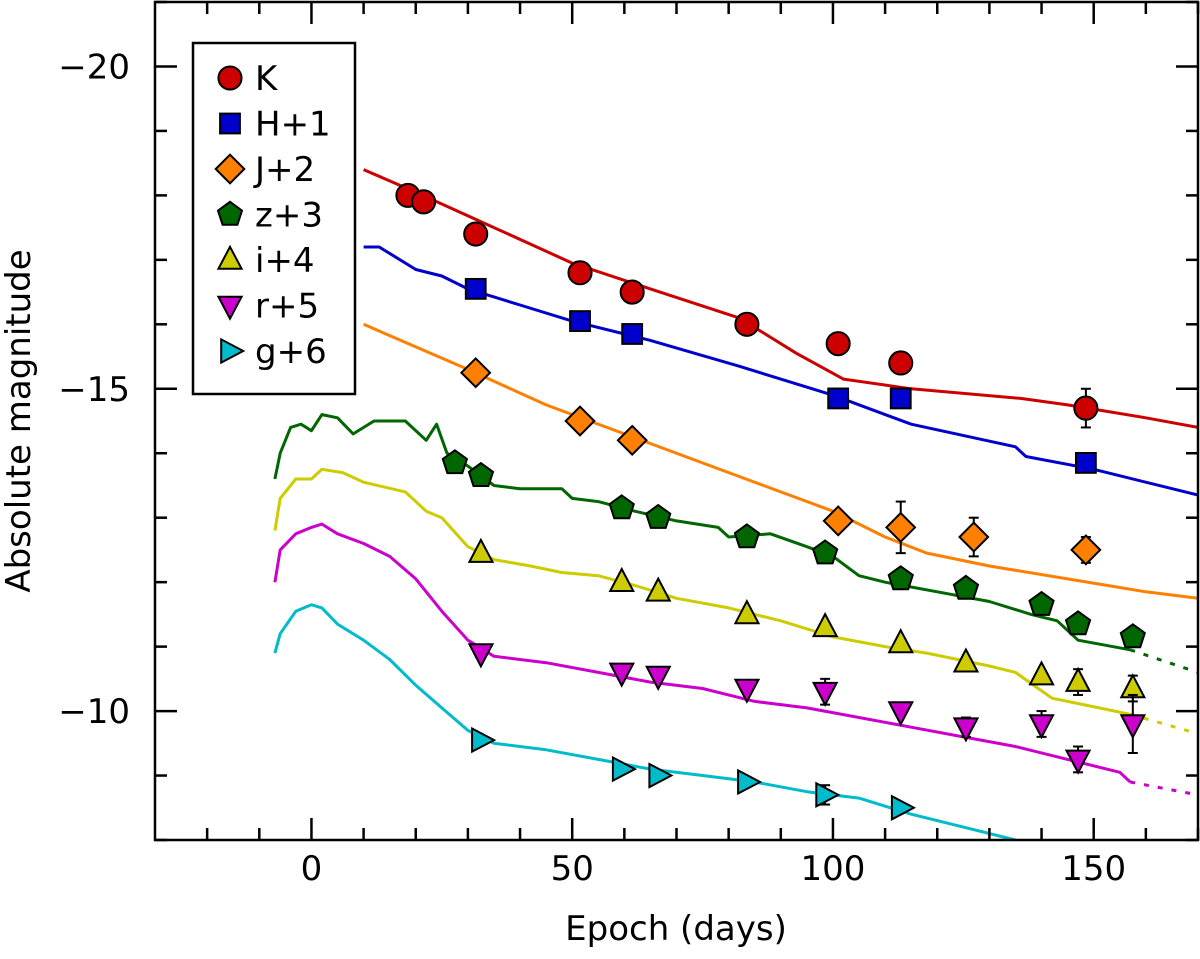  Describe the element at coordinates (832, 869) in the screenshot. I see `x-tick-label: 100` at that location.